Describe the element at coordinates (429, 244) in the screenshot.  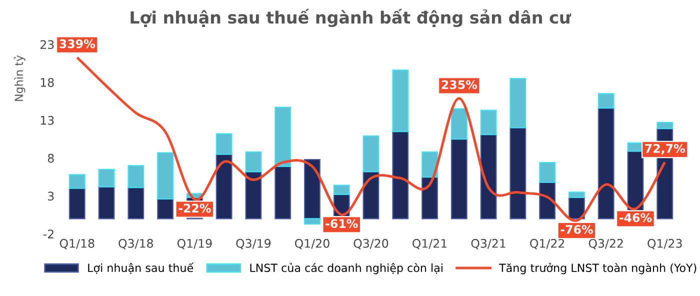
I see `x-tick-label: Q1/21` at that location.